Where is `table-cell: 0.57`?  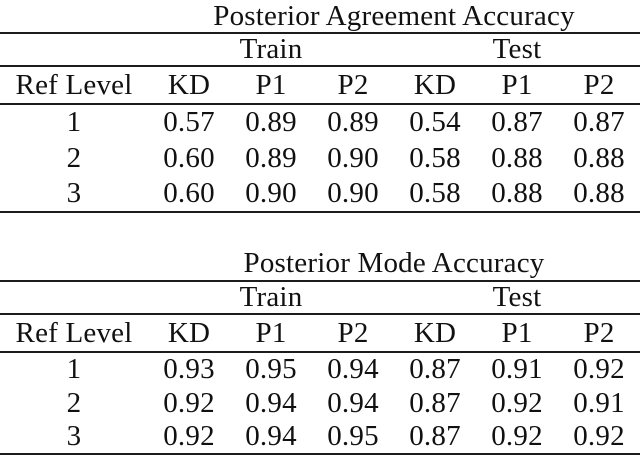
table-cell: 0.57 is located at coordinates (189, 122).